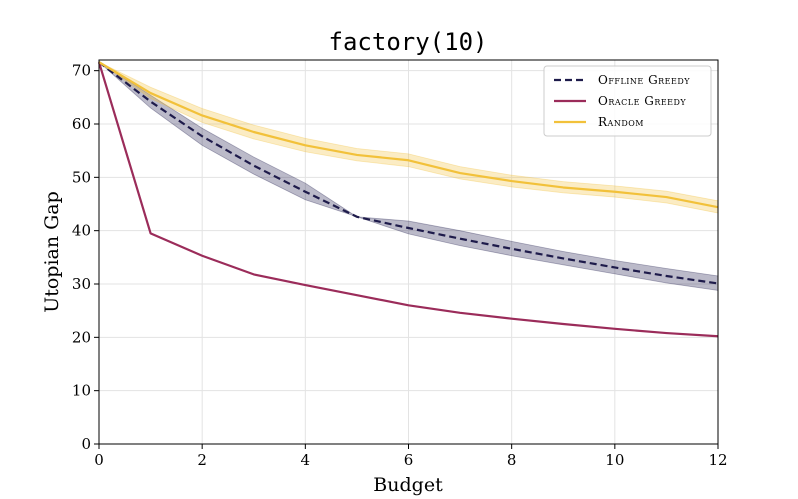 The height and width of the screenshot is (499, 798). I want to click on x-tick-label: 0, so click(99, 460).